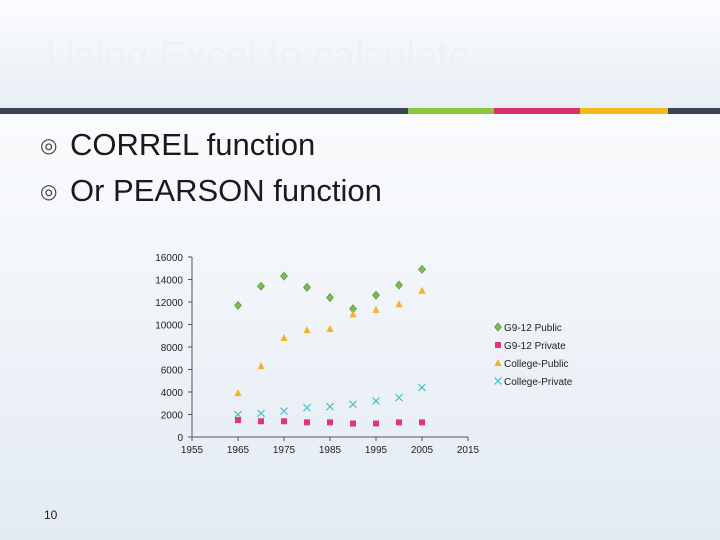 The image size is (720, 540). I want to click on legend-label: College-Public, so click(536, 364).